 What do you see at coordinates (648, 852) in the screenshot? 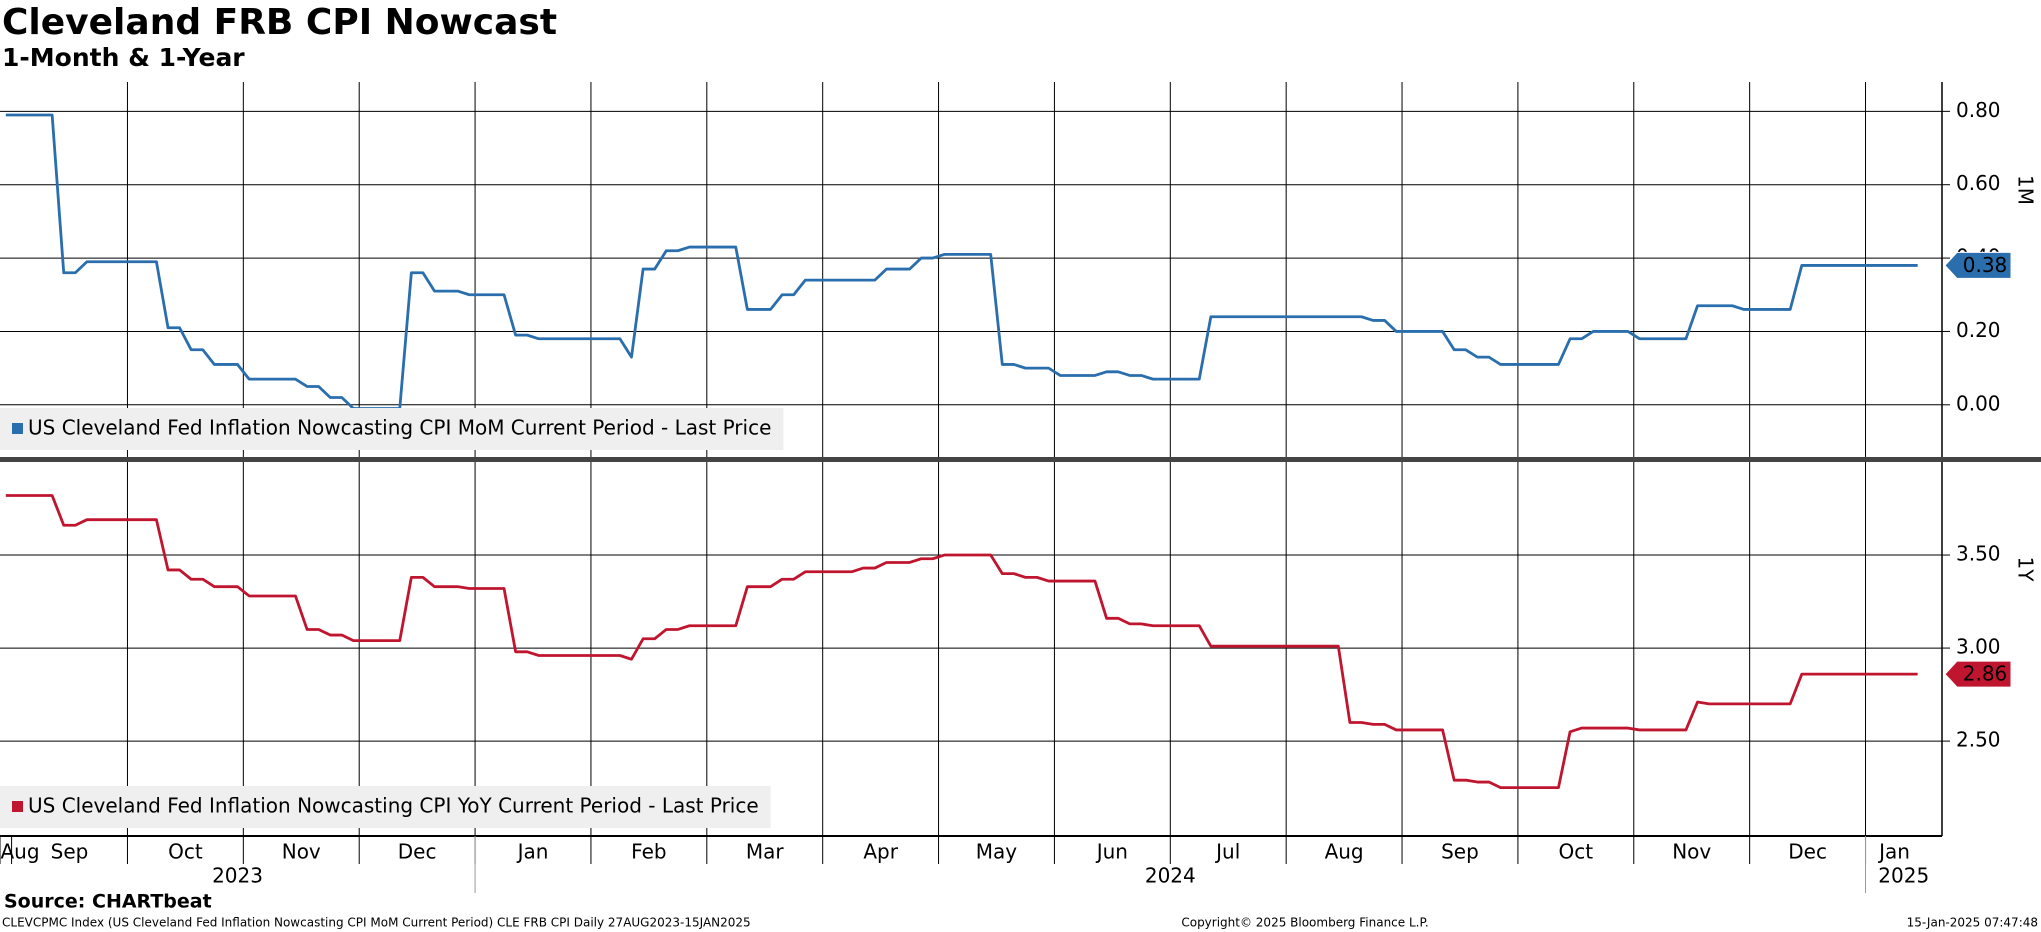
I see `x-tick-label: Feb` at bounding box center [648, 852].